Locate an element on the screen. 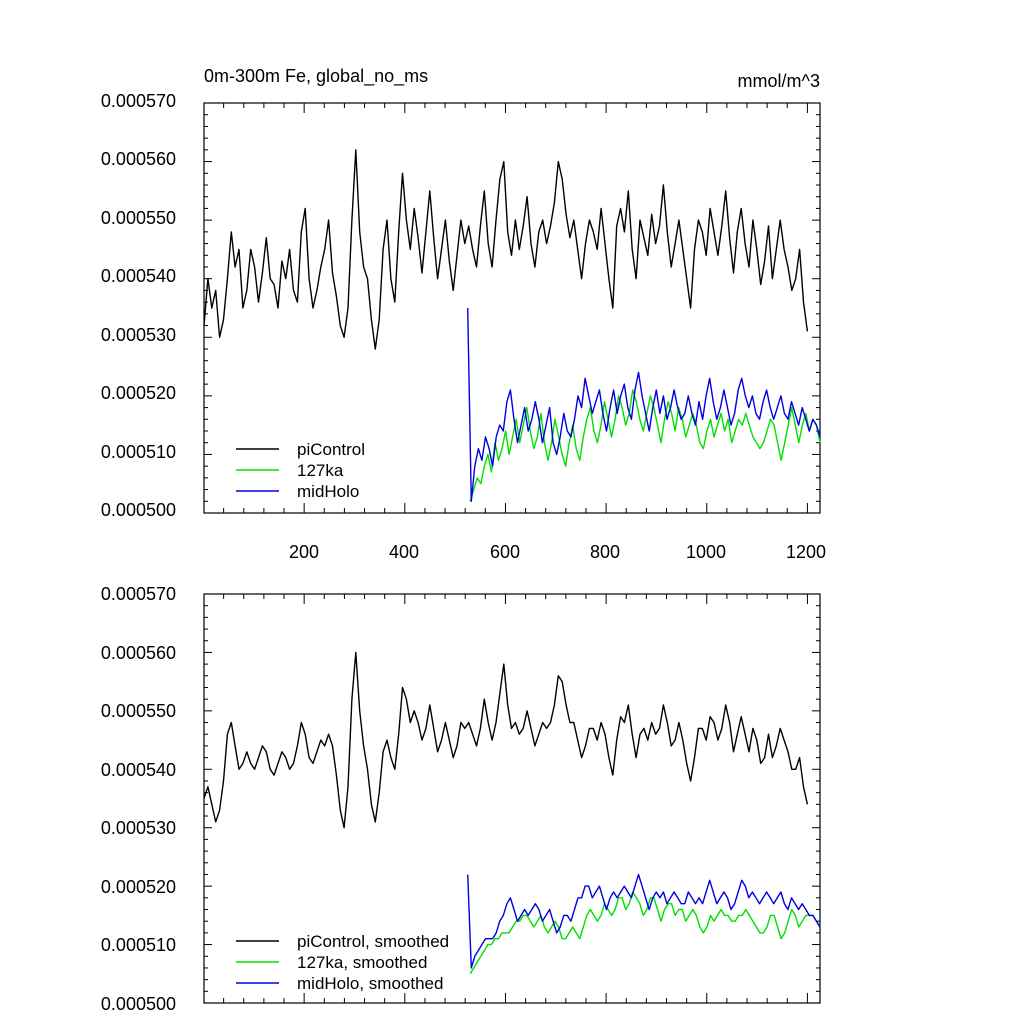 This screenshot has height=1024, width=1024. legend-label: 127ka is located at coordinates (320, 470).